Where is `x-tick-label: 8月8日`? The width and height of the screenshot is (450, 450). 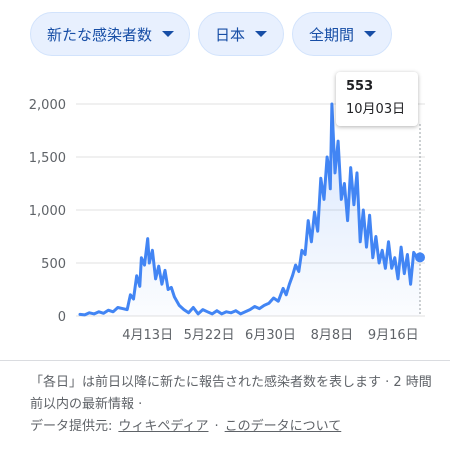
x-tick-label: 8月8日 is located at coordinates (332, 335).